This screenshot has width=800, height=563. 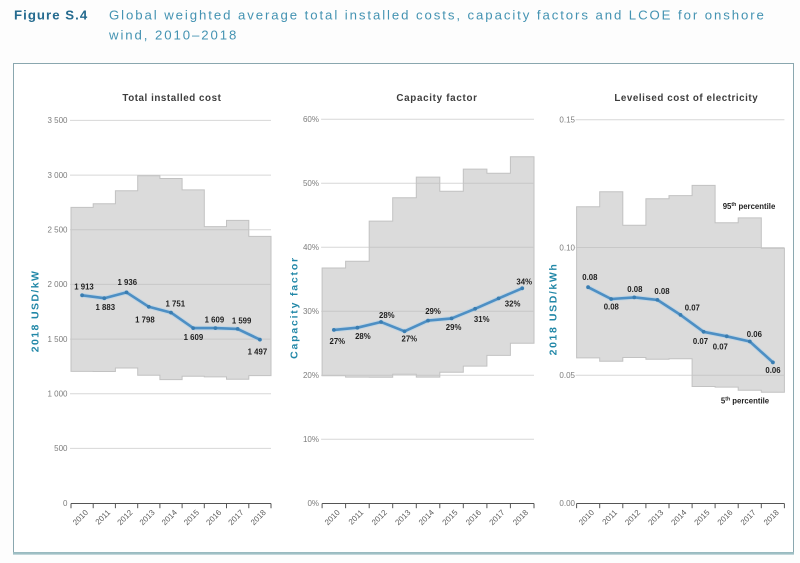 I want to click on svg-text: 1 883, so click(x=106, y=307).